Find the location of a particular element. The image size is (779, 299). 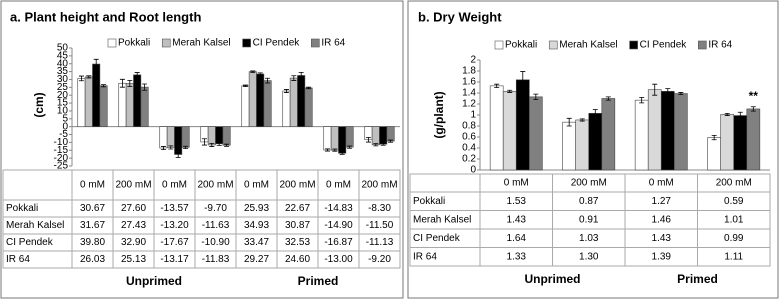

row-label: Pokkali is located at coordinates (429, 201).